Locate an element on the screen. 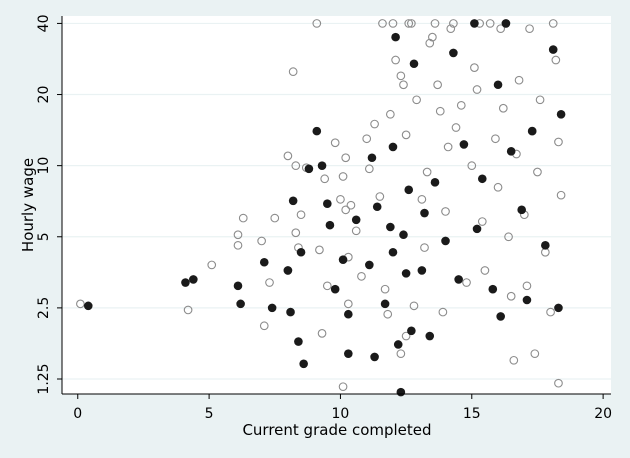 The width and height of the screenshot is (630, 458). x-tick-label: 5 is located at coordinates (209, 414).